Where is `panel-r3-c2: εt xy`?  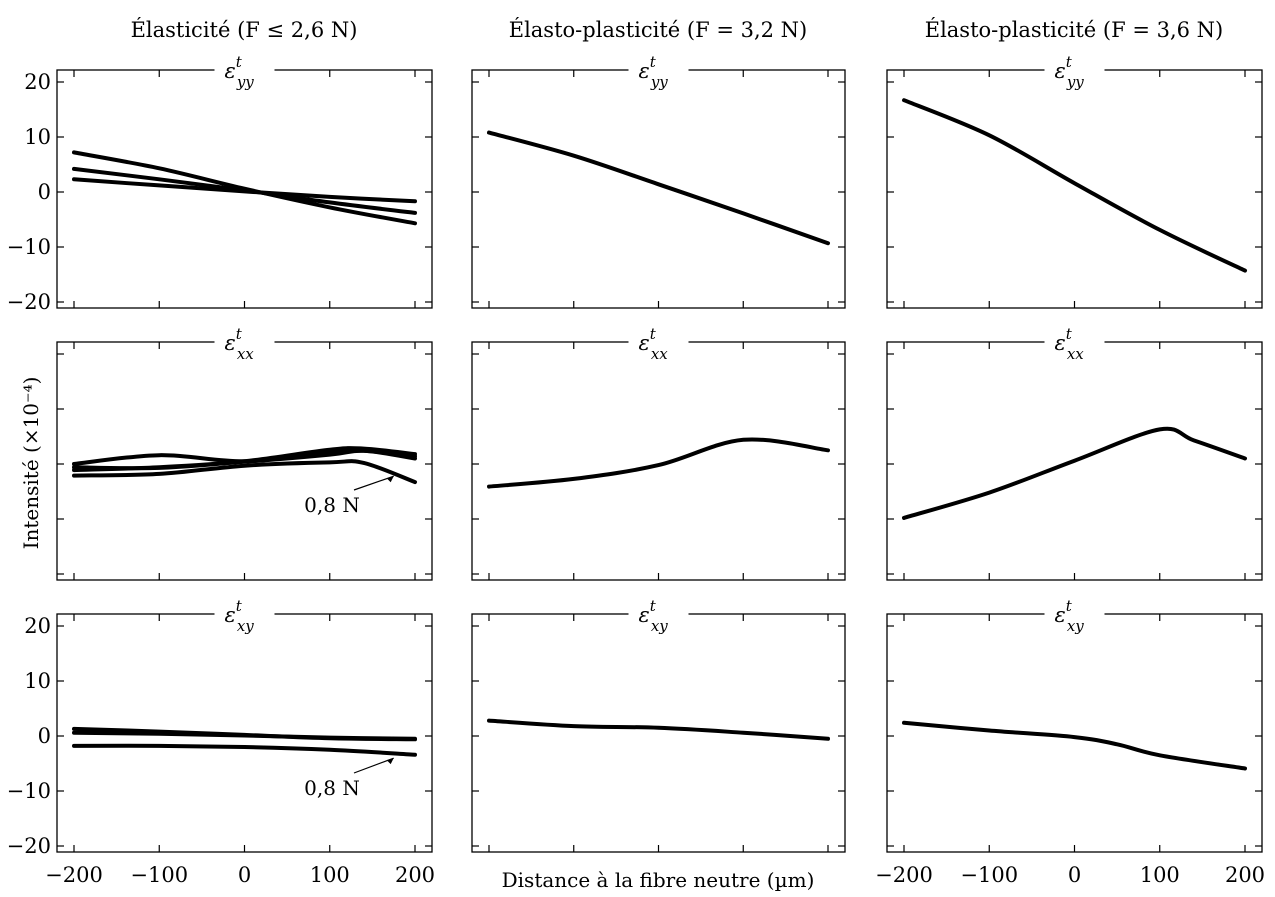 panel-r3-c2: εt xy is located at coordinates (658, 725).